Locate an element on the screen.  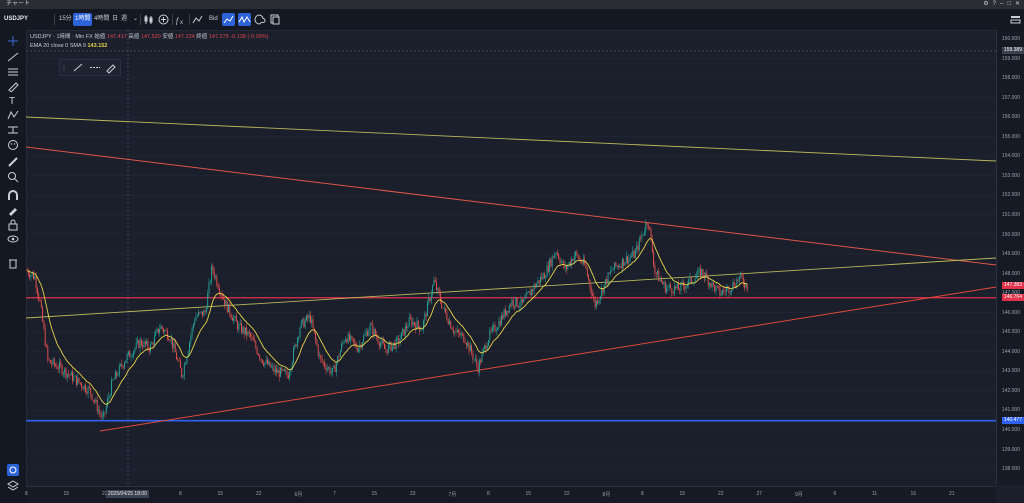
maximize-icon: □ is located at coordinates (1009, 4).